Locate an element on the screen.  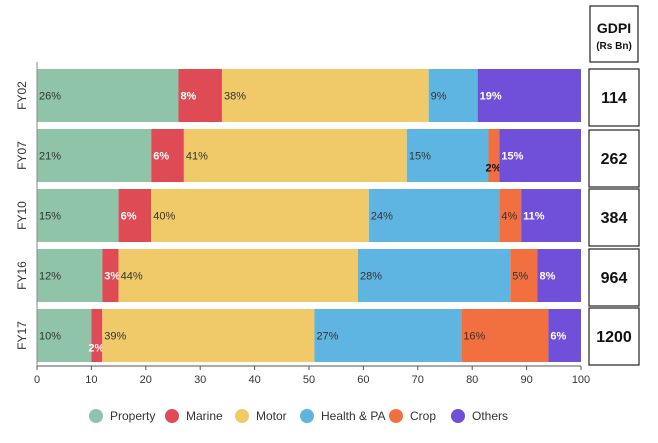
legend-label-property: Property is located at coordinates (132, 416).